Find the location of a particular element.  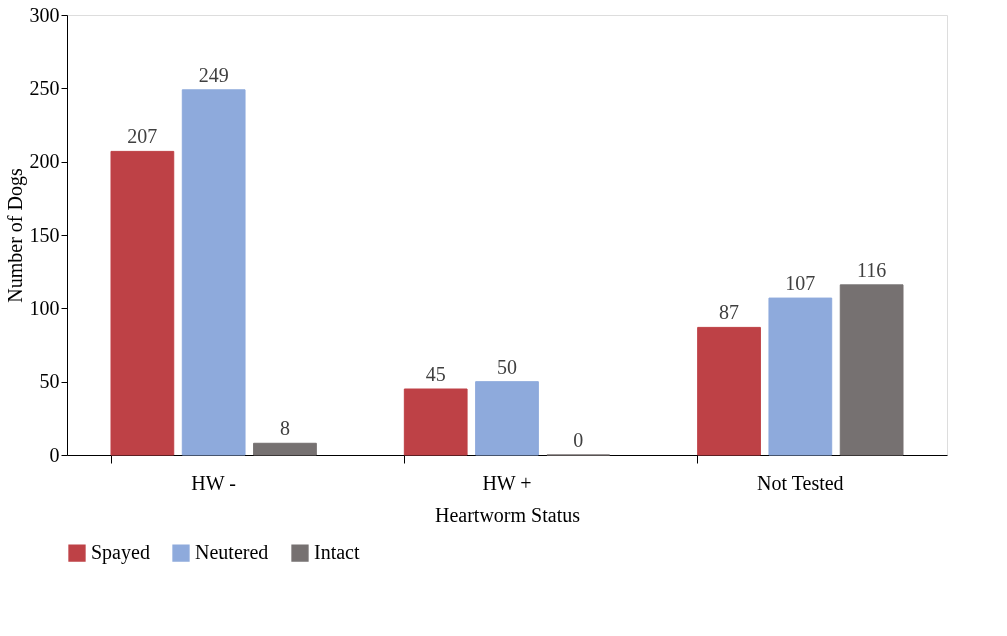

data-label: 107 is located at coordinates (800, 283).